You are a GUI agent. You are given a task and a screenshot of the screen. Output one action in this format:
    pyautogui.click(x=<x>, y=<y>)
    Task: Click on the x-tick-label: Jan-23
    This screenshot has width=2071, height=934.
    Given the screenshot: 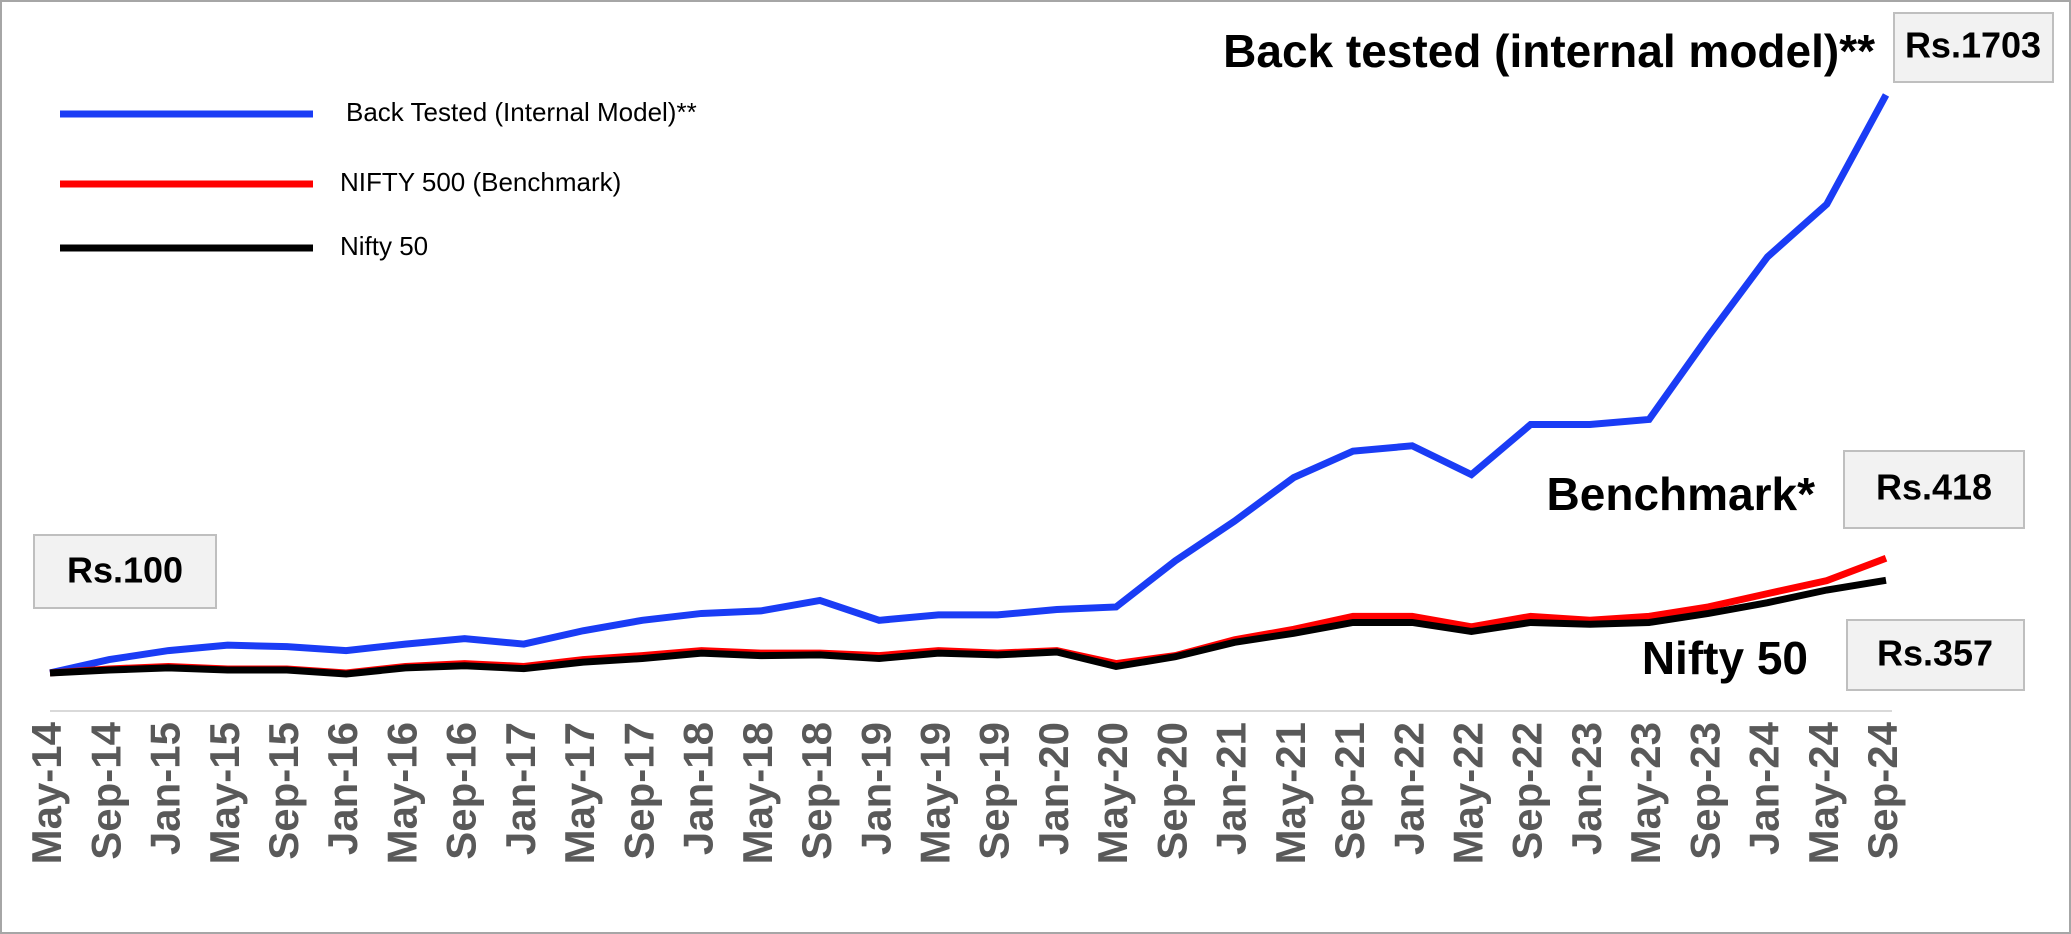 What is the action you would take?
    pyautogui.click(x=1586, y=788)
    